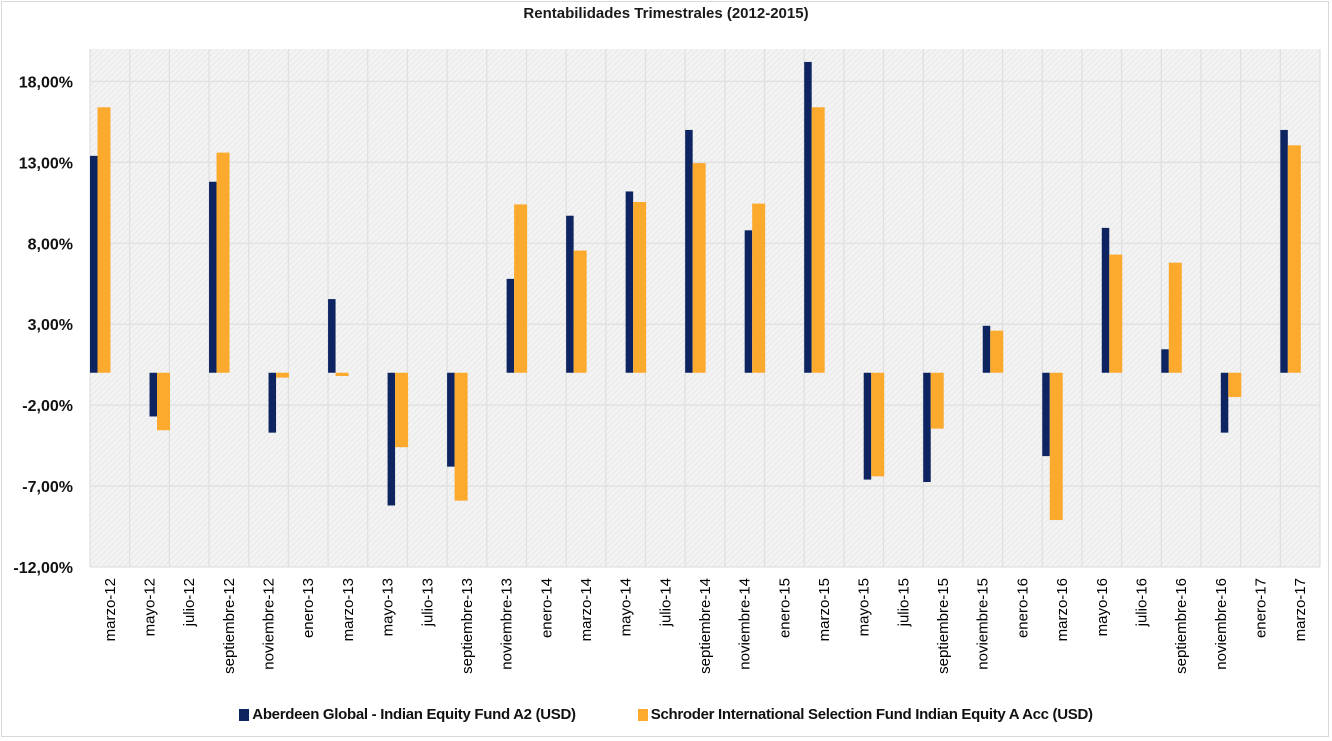 The image size is (1332, 741). Describe the element at coordinates (348, 609) in the screenshot. I see `x-tick-label: marzo-13` at that location.